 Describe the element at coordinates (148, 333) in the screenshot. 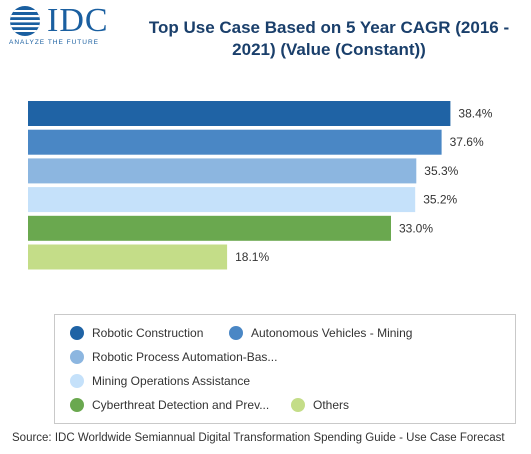

I see `legend-label-1: Robotic Construction` at that location.